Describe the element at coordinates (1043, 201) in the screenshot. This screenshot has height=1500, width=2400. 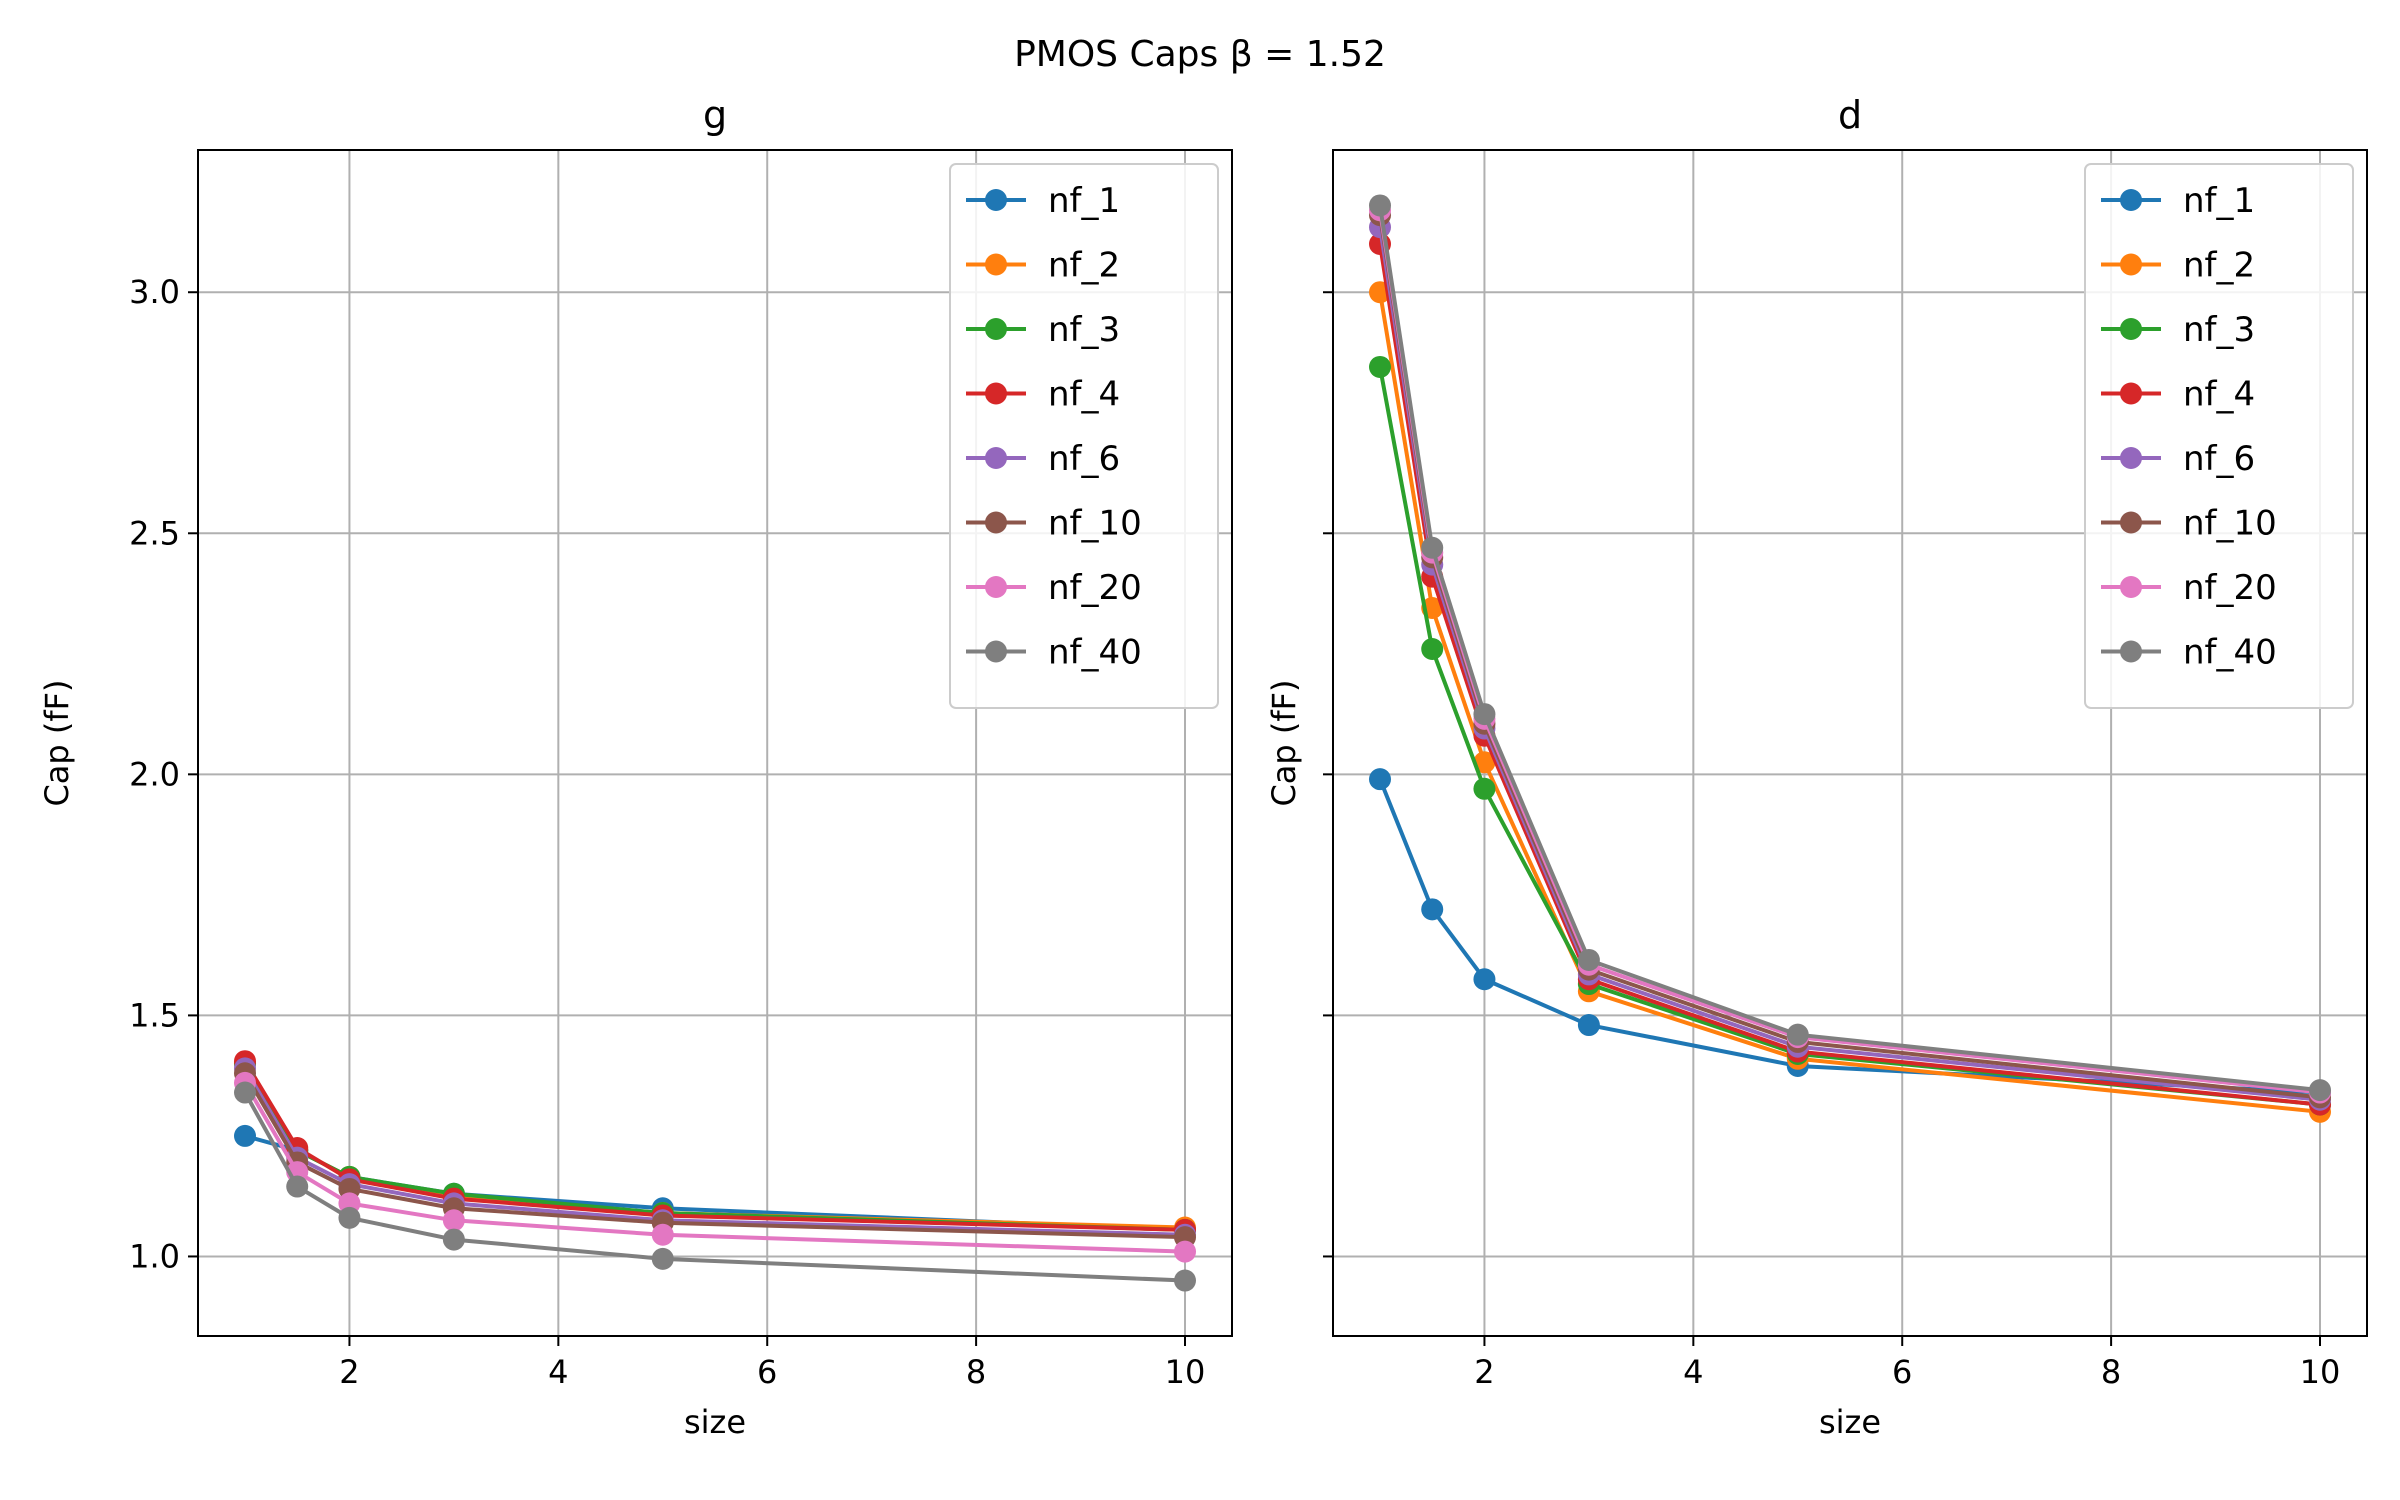
I see `legend-item-nf_1: nf_1` at that location.